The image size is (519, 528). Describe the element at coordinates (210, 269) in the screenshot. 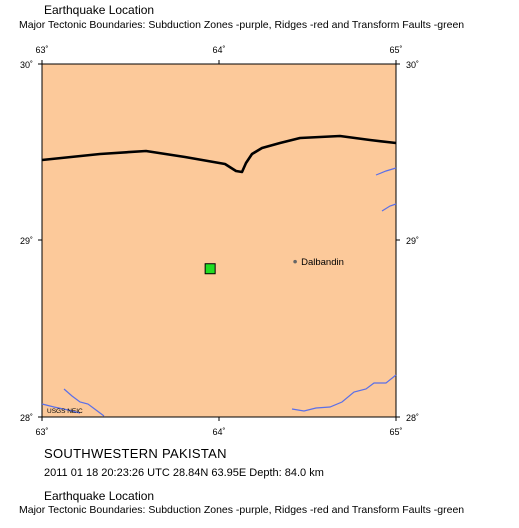

I see `square-marker-icon` at that location.